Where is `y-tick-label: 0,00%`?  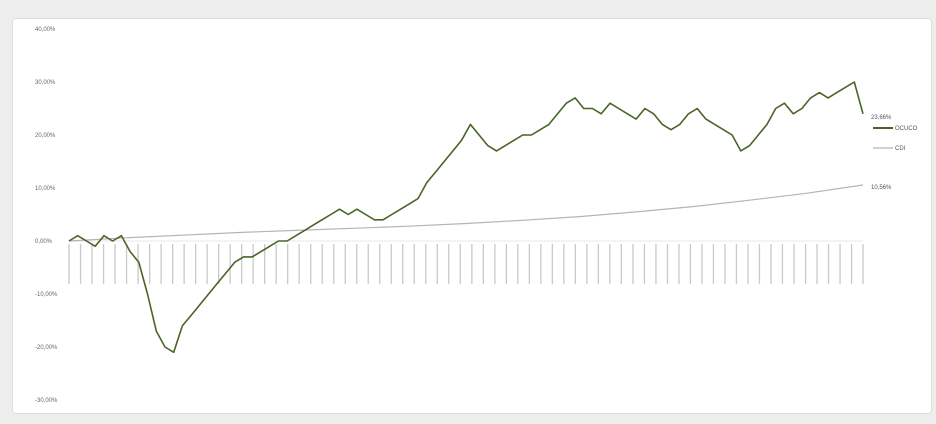
y-tick-label: 0,00% is located at coordinates (44, 242).